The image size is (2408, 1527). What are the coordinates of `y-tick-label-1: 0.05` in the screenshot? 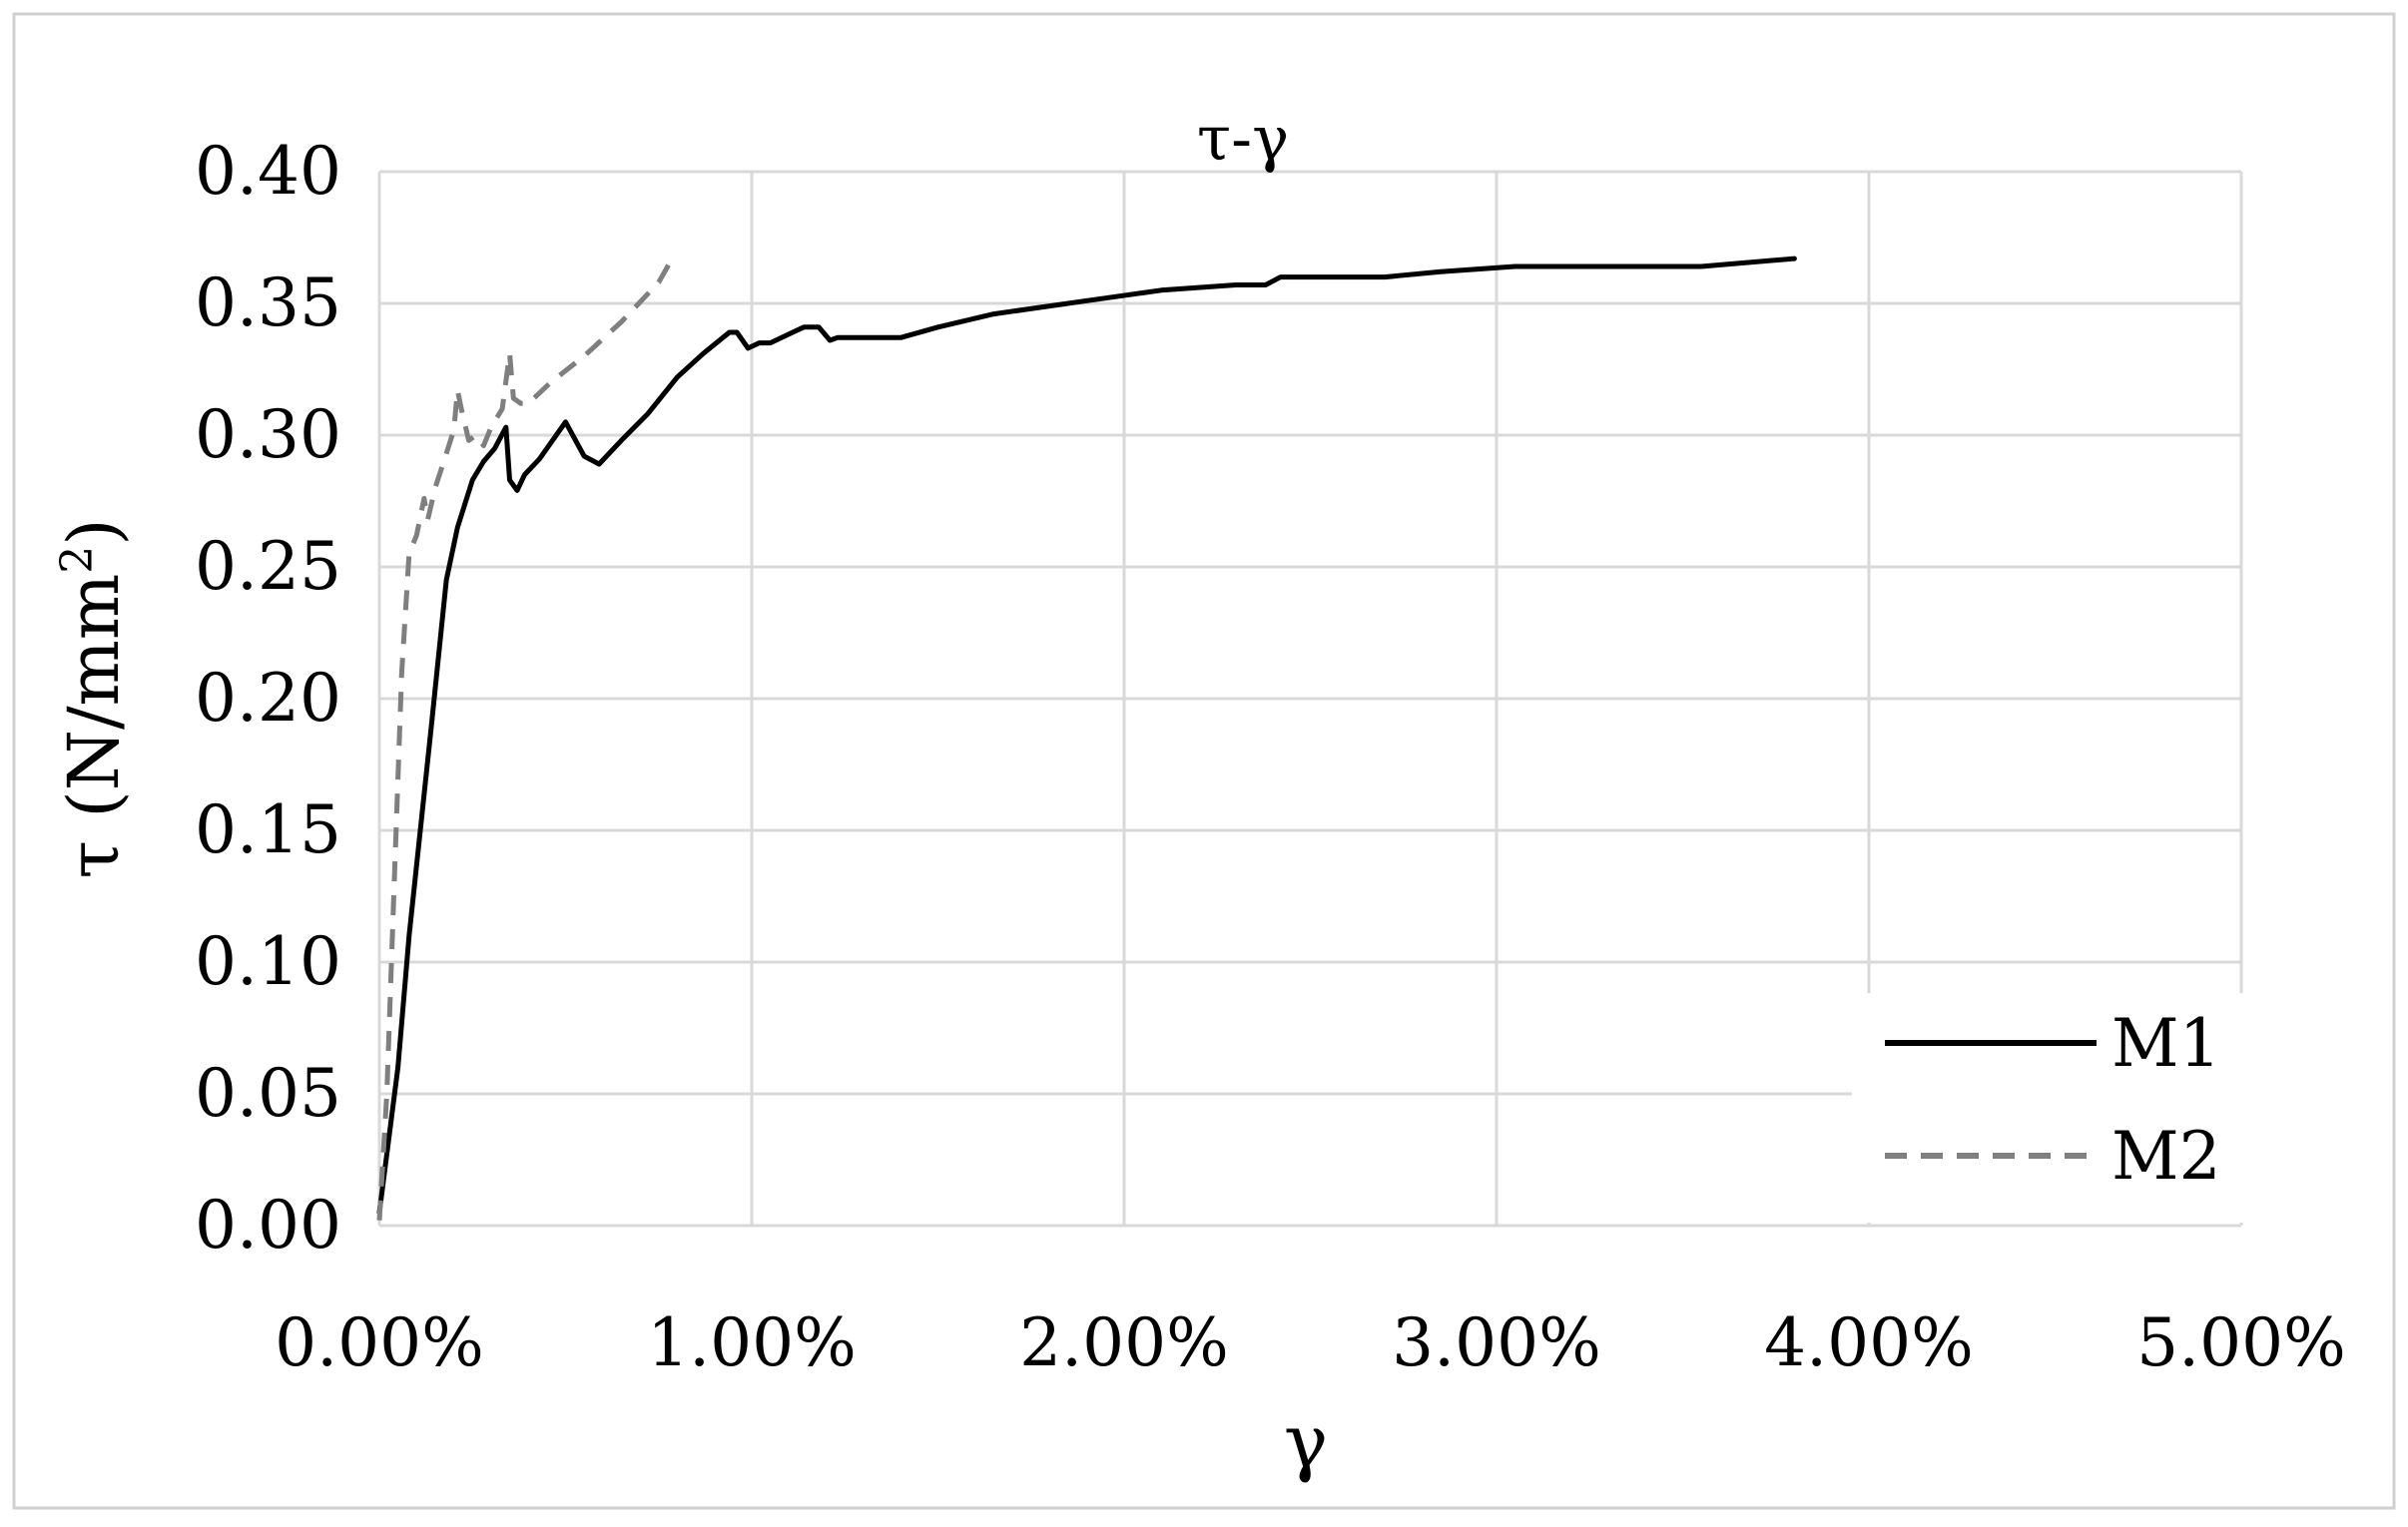 It's located at (268, 1093).